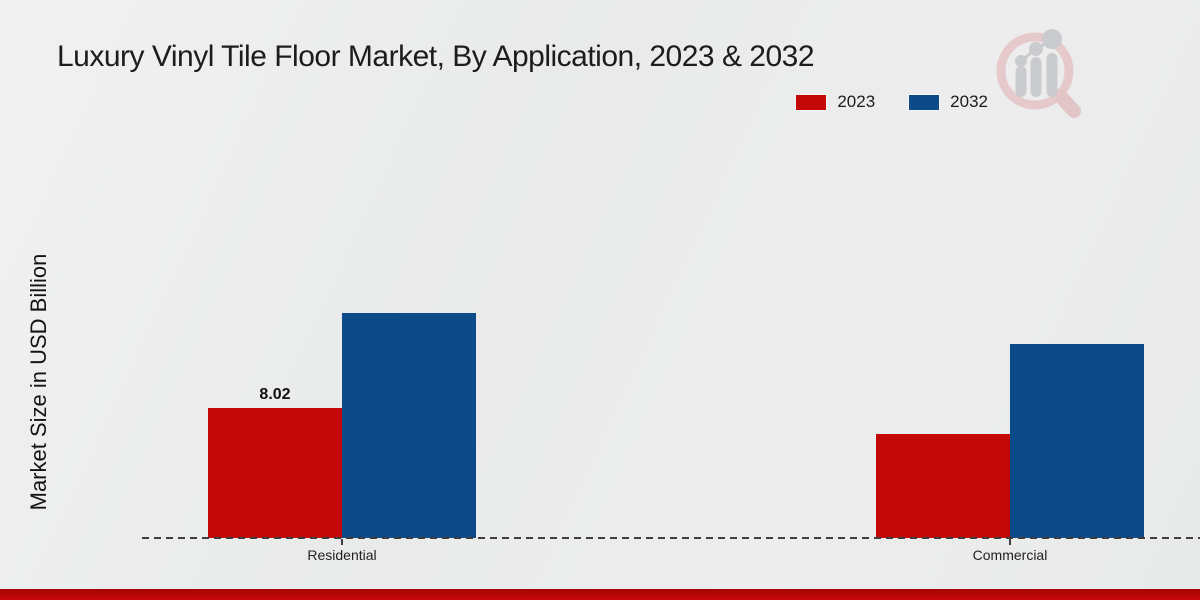 Image resolution: width=1200 pixels, height=600 pixels. I want to click on bar-value-label: 8.02, so click(275, 394).